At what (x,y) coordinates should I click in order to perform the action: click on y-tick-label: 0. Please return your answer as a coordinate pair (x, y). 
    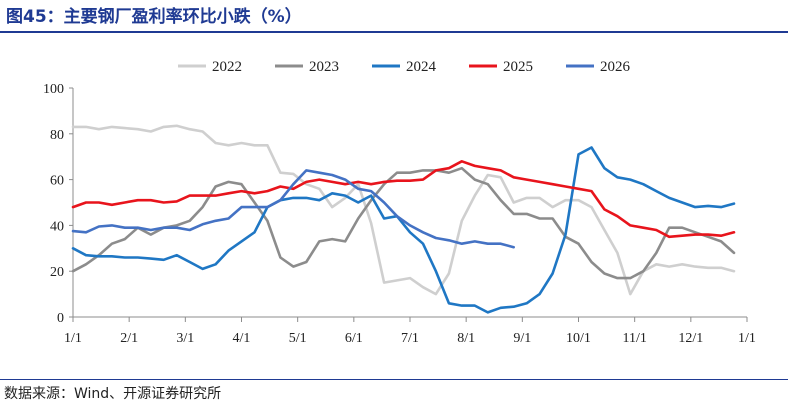
    Looking at the image, I should click on (60, 318).